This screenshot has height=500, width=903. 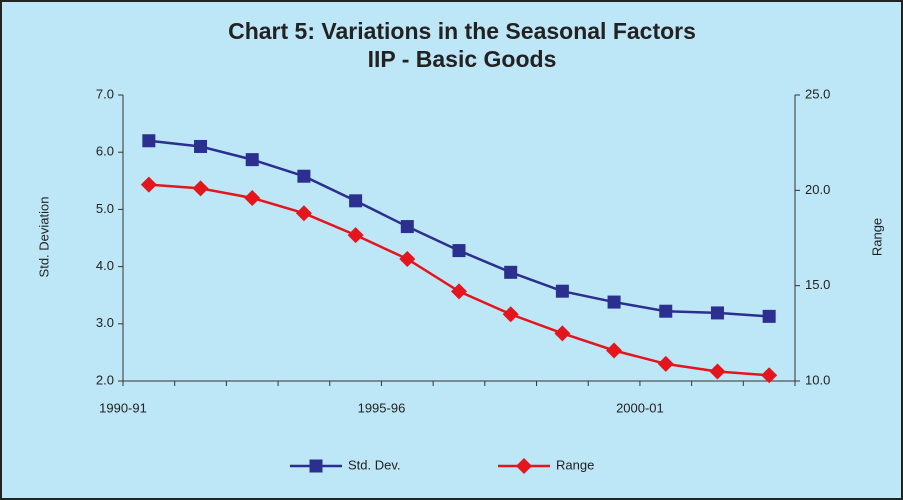 What do you see at coordinates (105, 322) in the screenshot?
I see `y-tick-label: 3.0` at bounding box center [105, 322].